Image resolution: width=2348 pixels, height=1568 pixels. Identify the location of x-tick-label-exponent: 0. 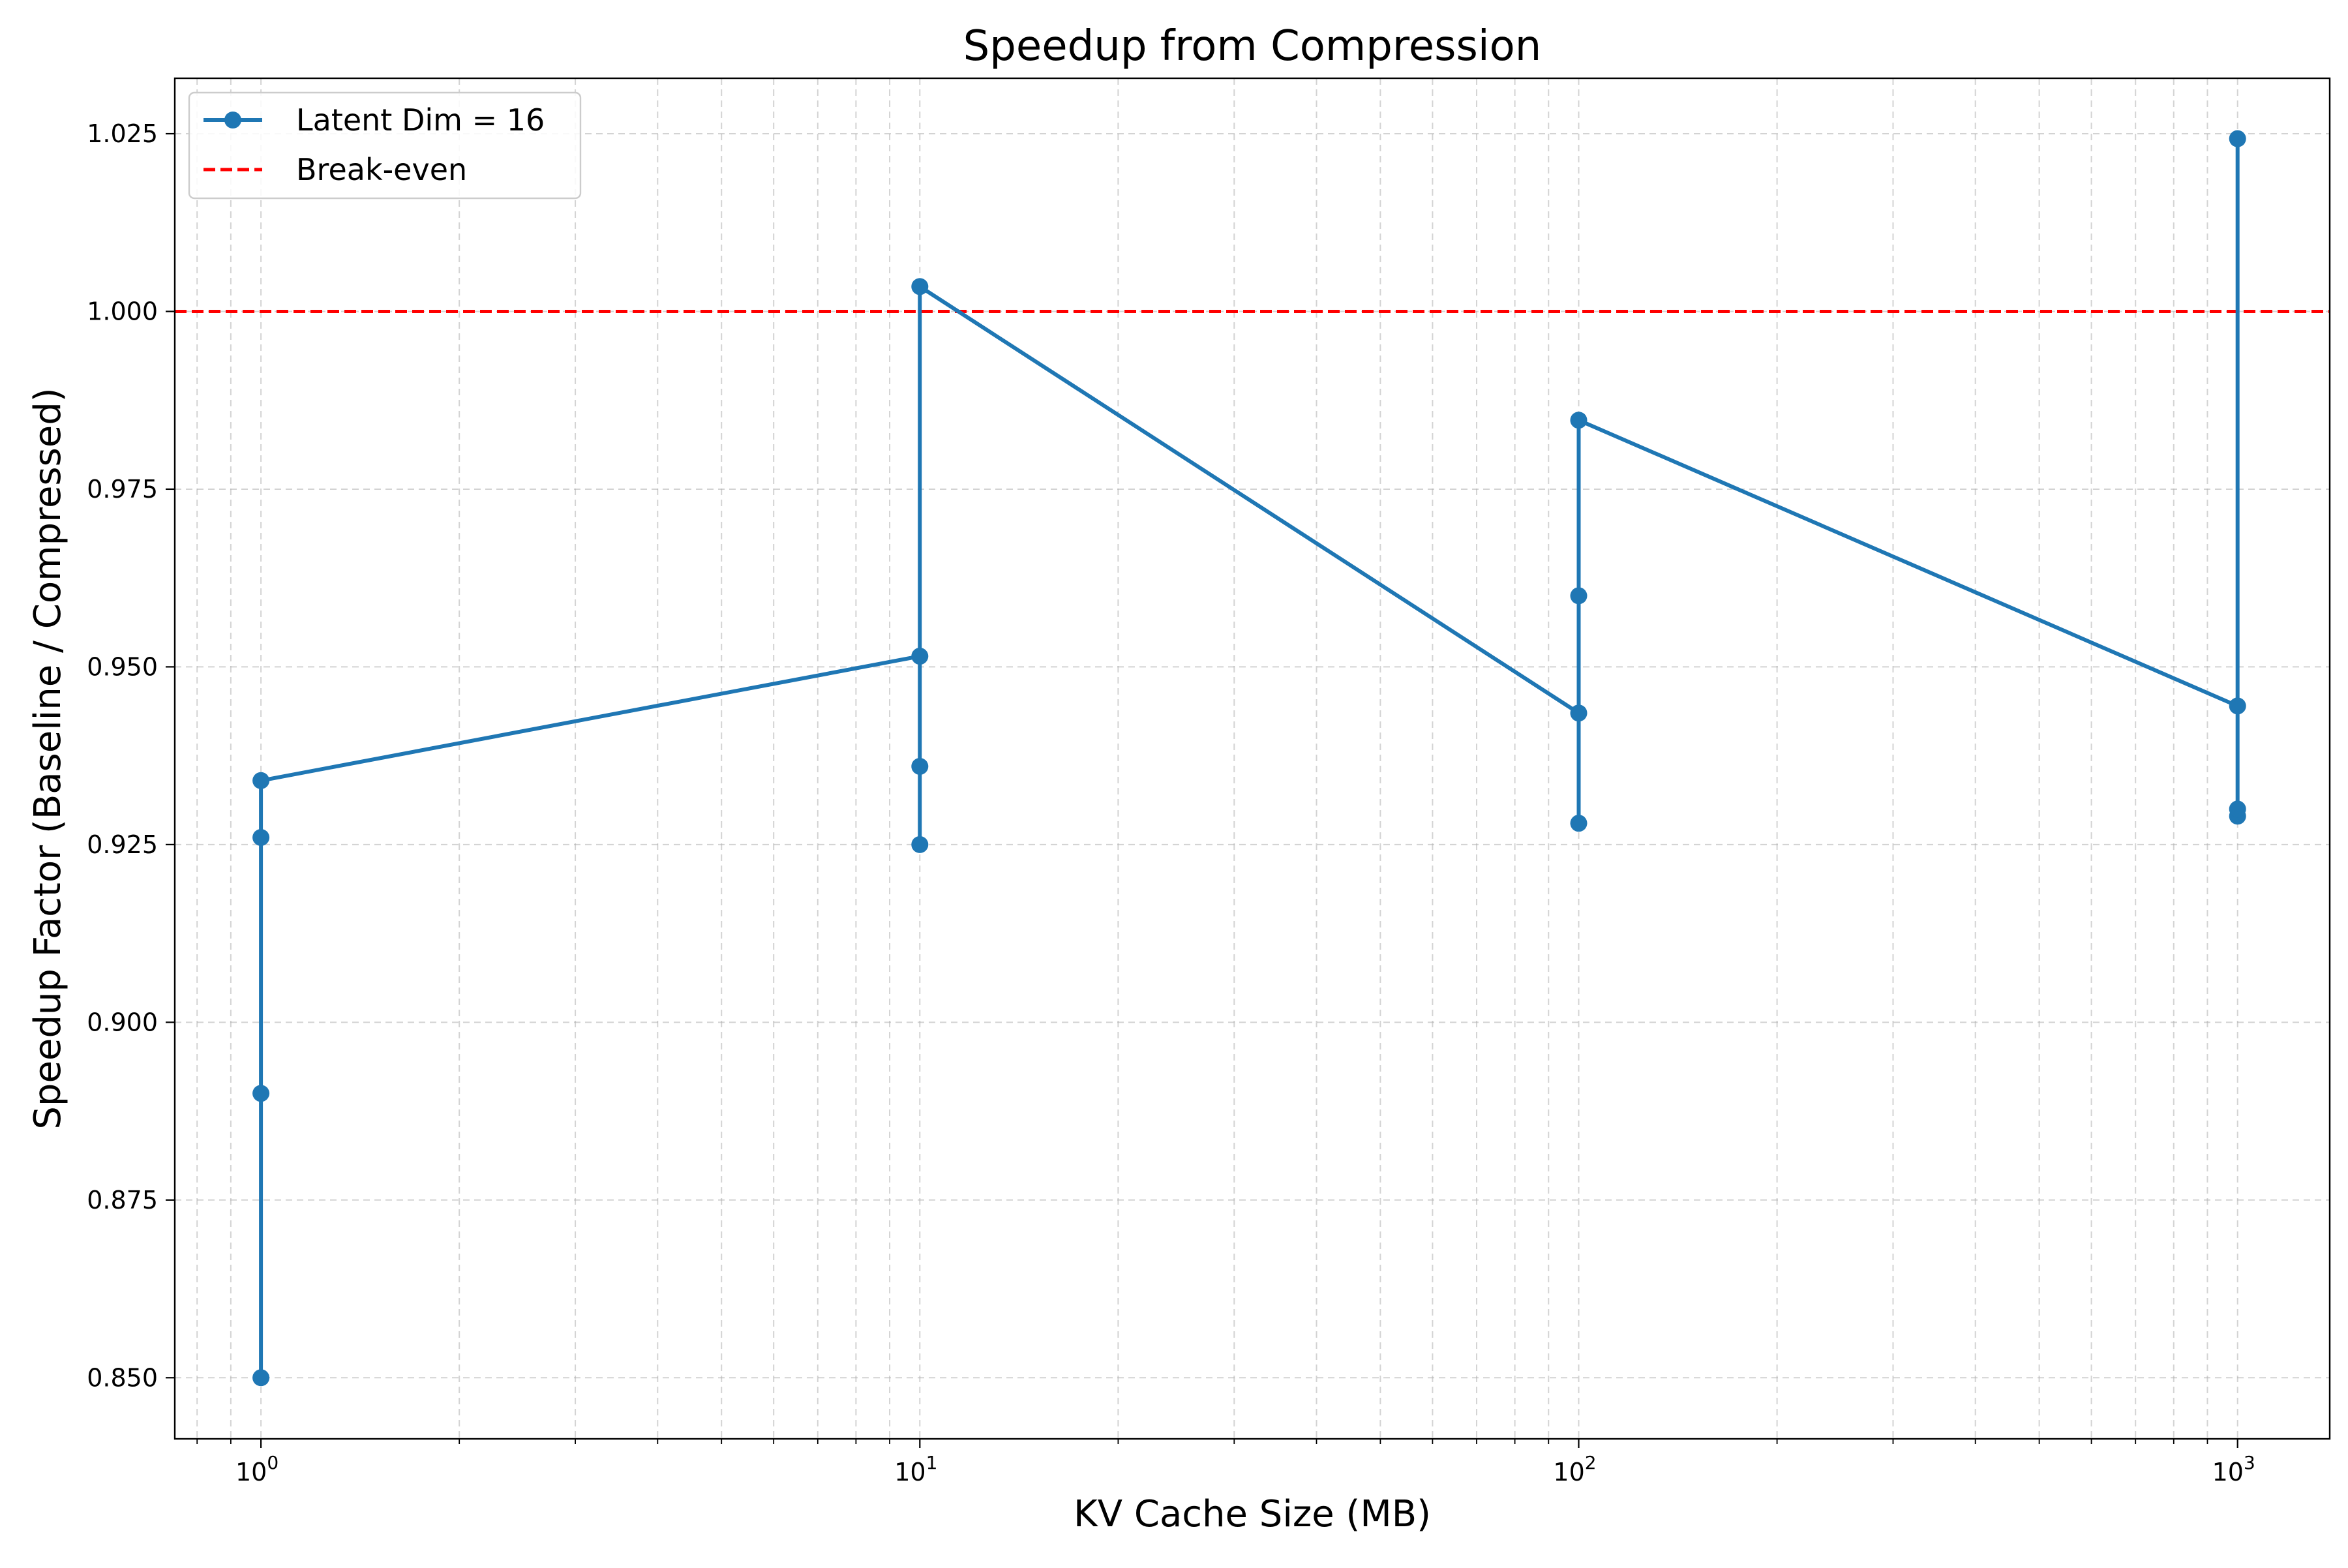
(272, 1462).